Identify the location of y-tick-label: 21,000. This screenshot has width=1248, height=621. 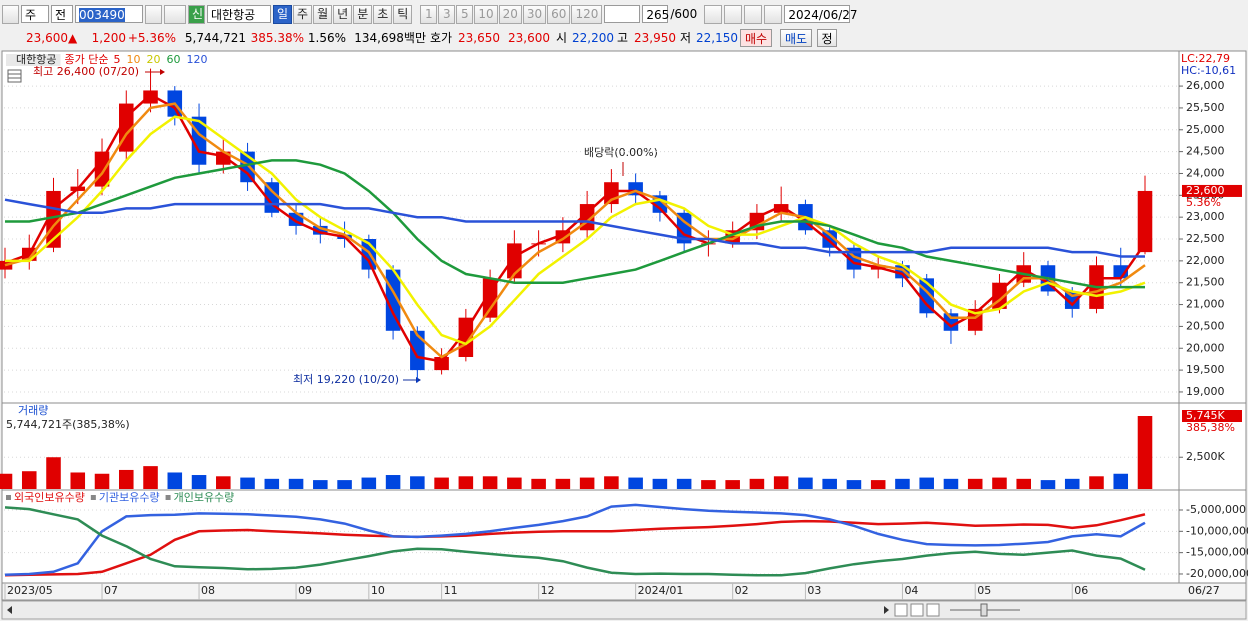
(1205, 304).